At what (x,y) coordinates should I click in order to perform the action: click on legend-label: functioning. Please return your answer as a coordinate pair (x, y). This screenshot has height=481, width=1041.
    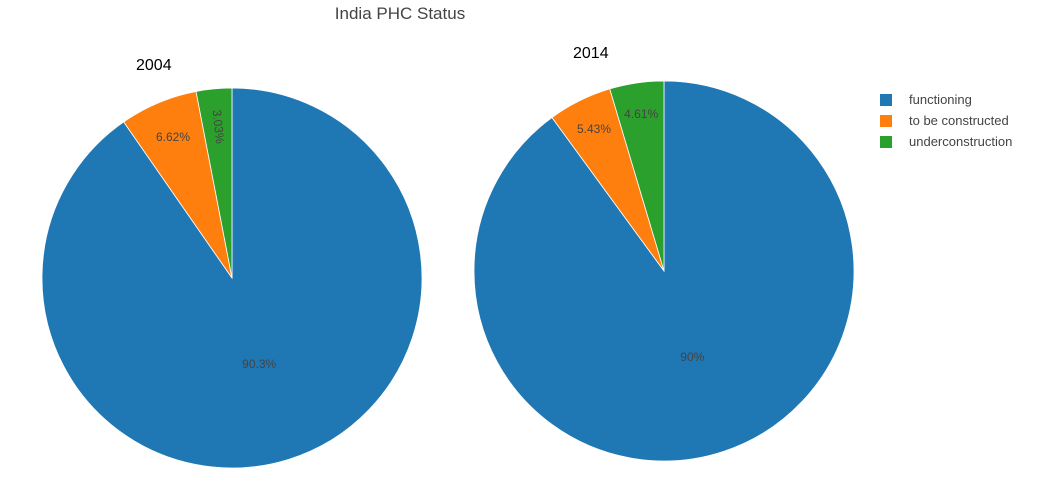
    Looking at the image, I should click on (940, 99).